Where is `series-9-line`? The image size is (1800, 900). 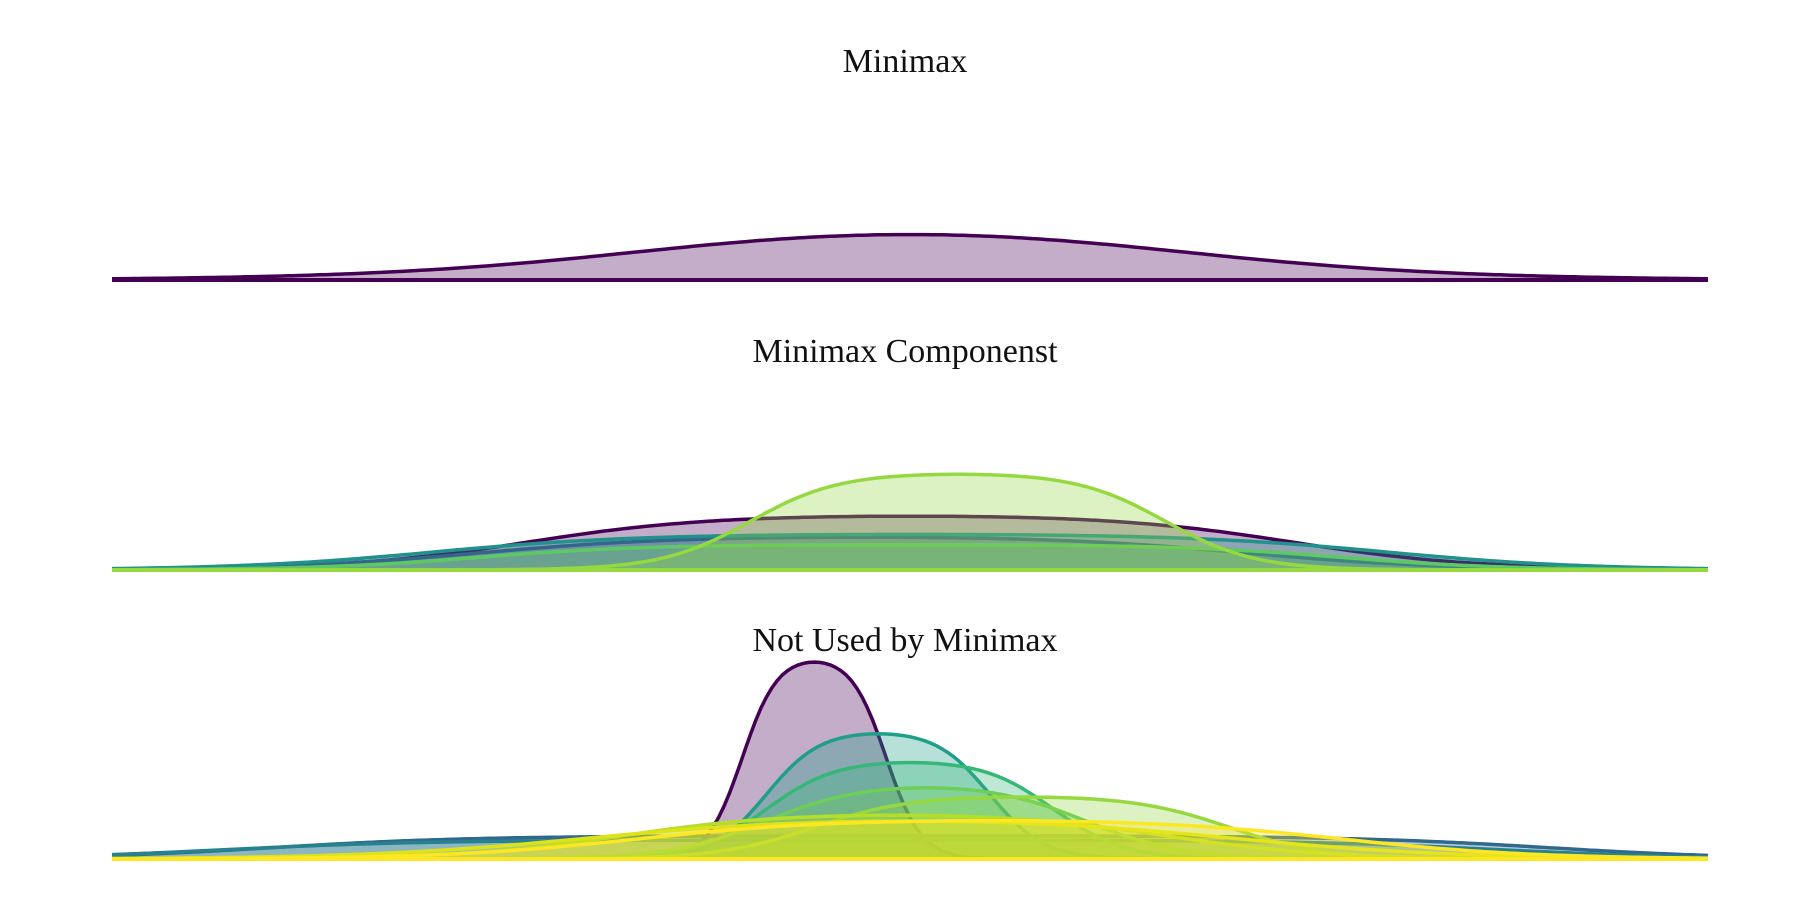 series-9-line is located at coordinates (910, 839).